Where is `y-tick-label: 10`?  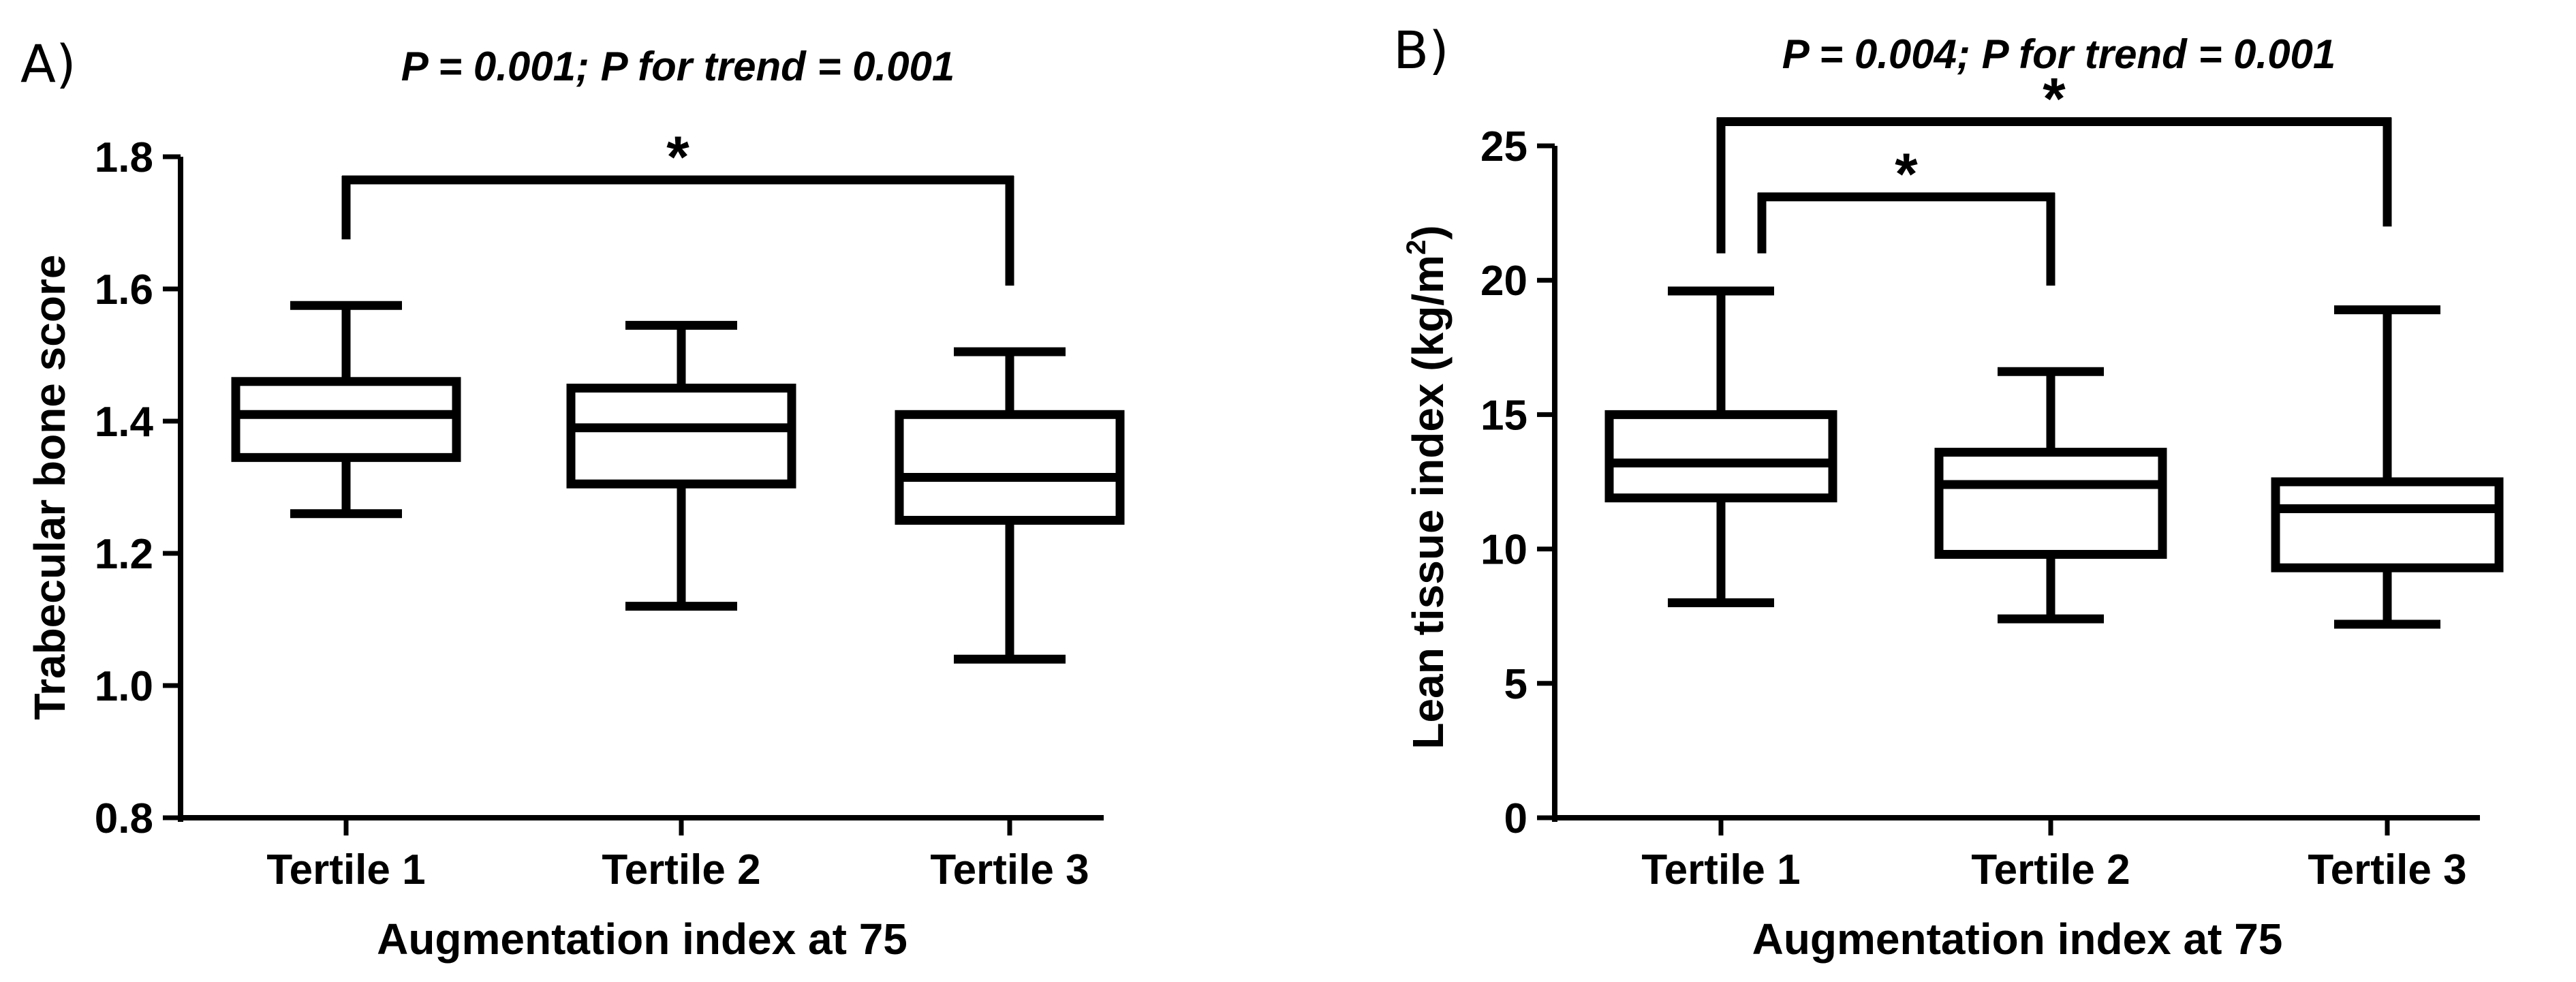
y-tick-label: 10 is located at coordinates (1503, 550).